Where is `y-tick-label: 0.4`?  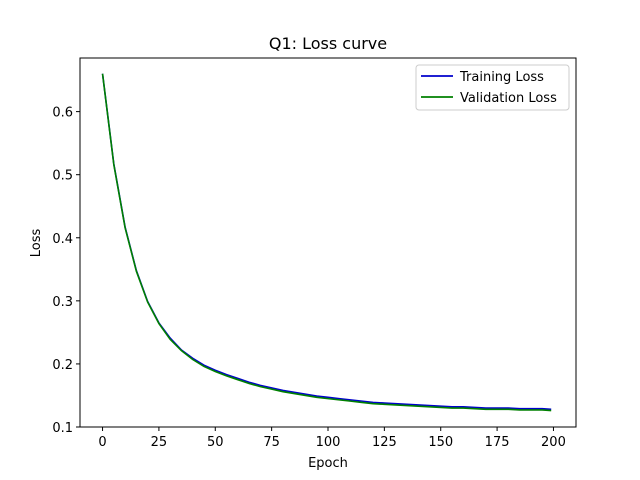 y-tick-label: 0.4 is located at coordinates (62, 239).